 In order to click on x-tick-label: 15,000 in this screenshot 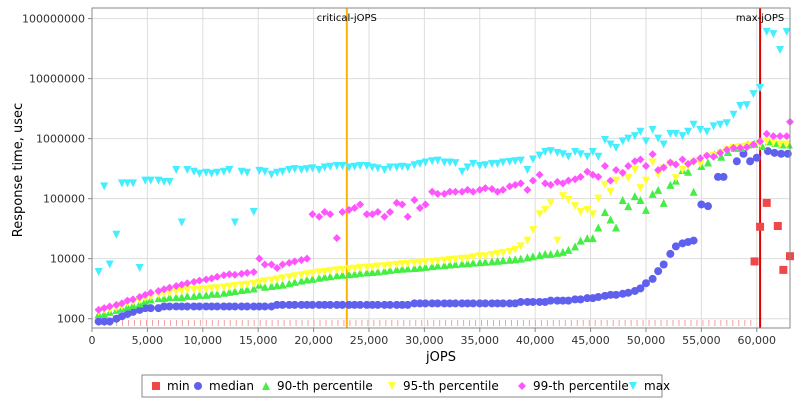, I will do `click(258, 340)`.